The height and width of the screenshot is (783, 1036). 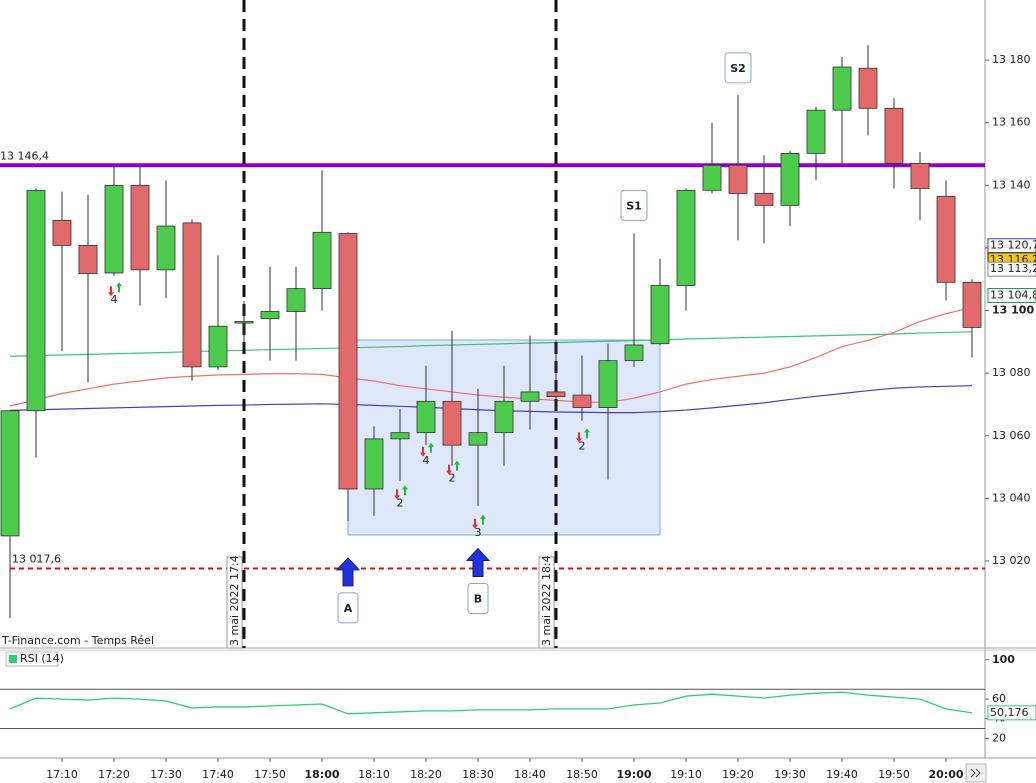 What do you see at coordinates (1011, 59) in the screenshot?
I see `y-tick-label: 13 180` at bounding box center [1011, 59].